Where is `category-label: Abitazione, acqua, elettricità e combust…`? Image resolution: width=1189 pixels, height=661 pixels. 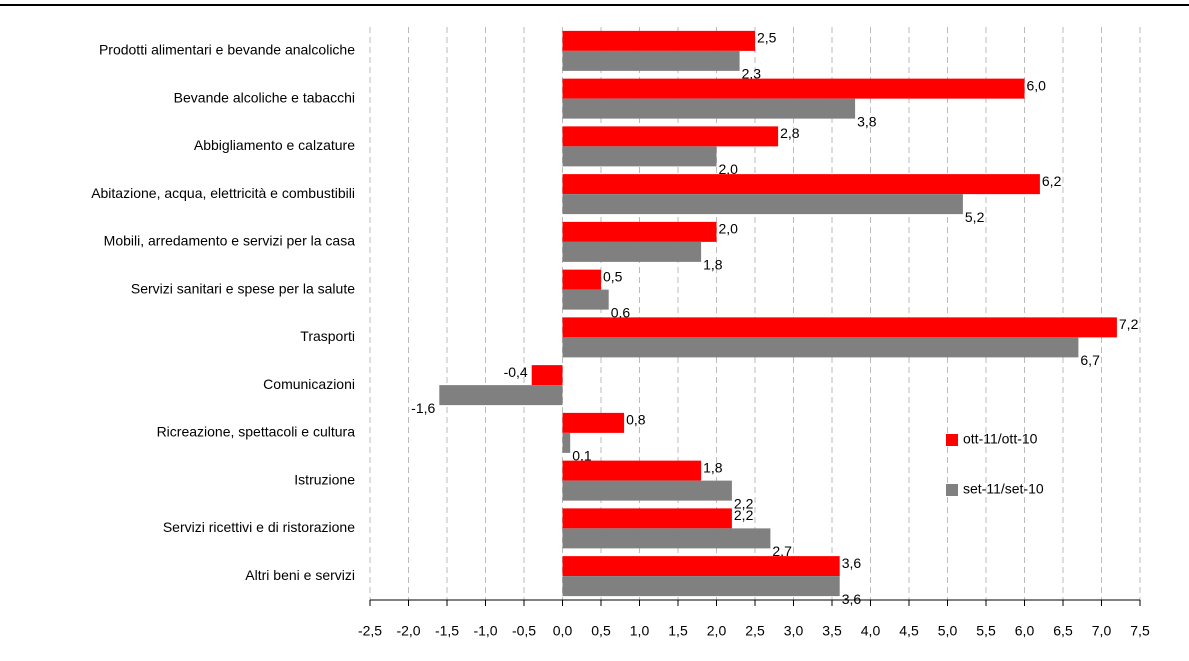 category-label: Abitazione, acqua, elettricità e combust… is located at coordinates (223, 193).